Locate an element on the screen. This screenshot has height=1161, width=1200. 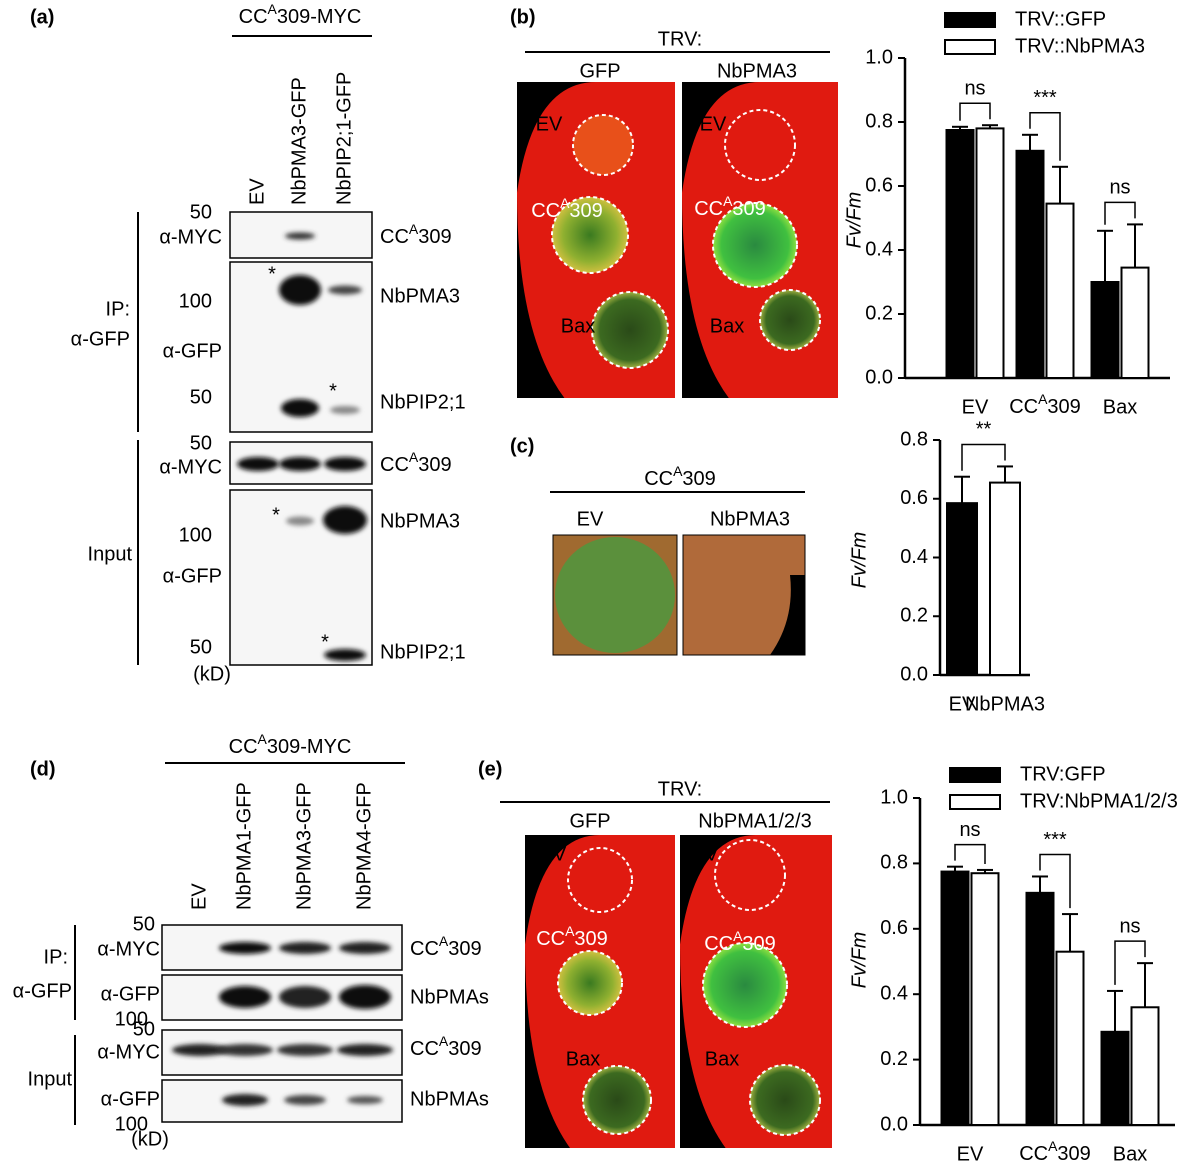
band-label: NbPMA3 is located at coordinates (420, 521).